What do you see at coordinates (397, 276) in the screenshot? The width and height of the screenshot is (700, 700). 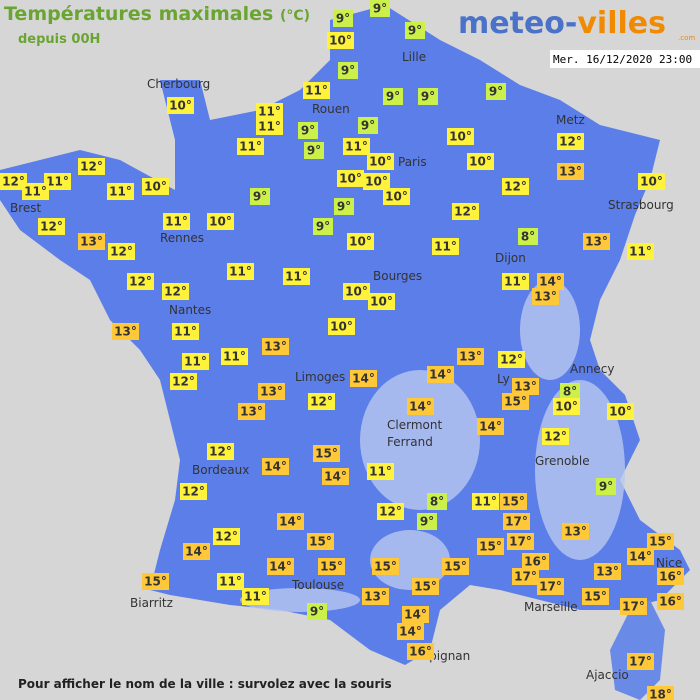 I see `city-name: Bourges` at bounding box center [397, 276].